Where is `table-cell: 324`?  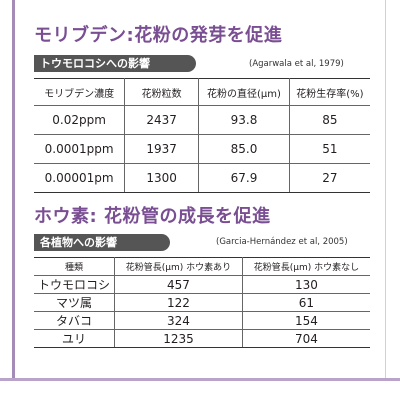
table-cell: 324 is located at coordinates (178, 320).